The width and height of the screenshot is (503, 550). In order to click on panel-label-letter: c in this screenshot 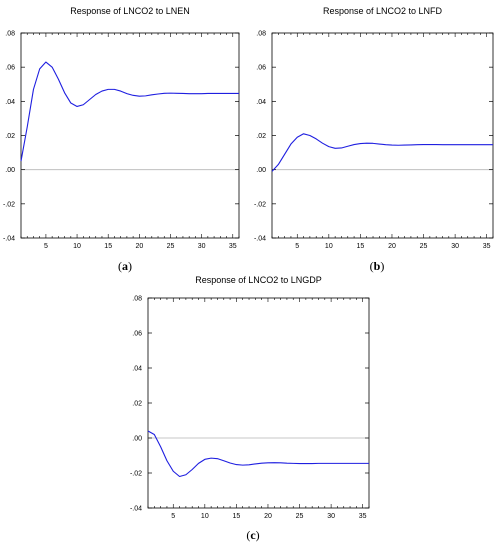, I will do `click(253, 535)`.